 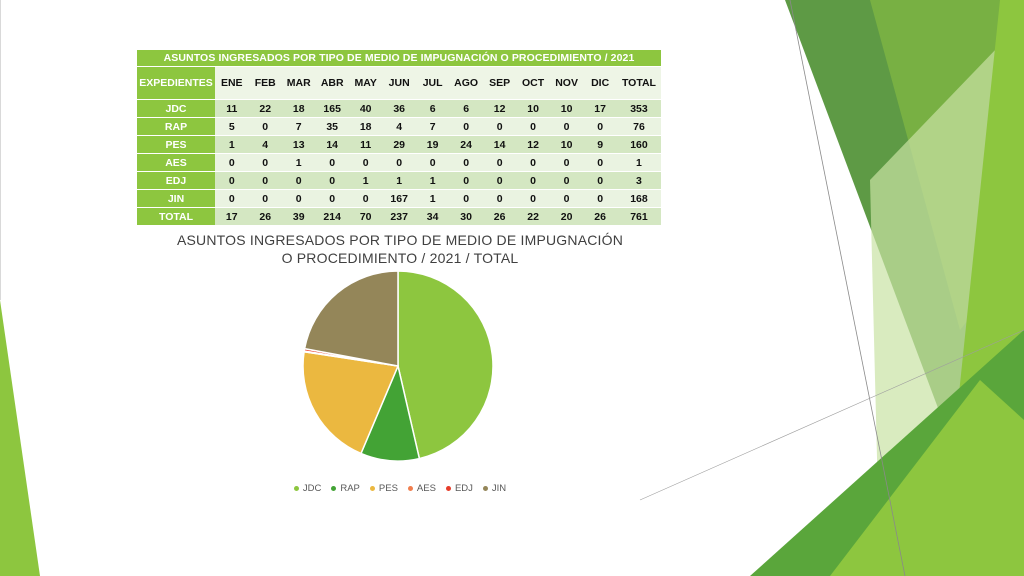 I want to click on row-label: RAP, so click(x=176, y=126).